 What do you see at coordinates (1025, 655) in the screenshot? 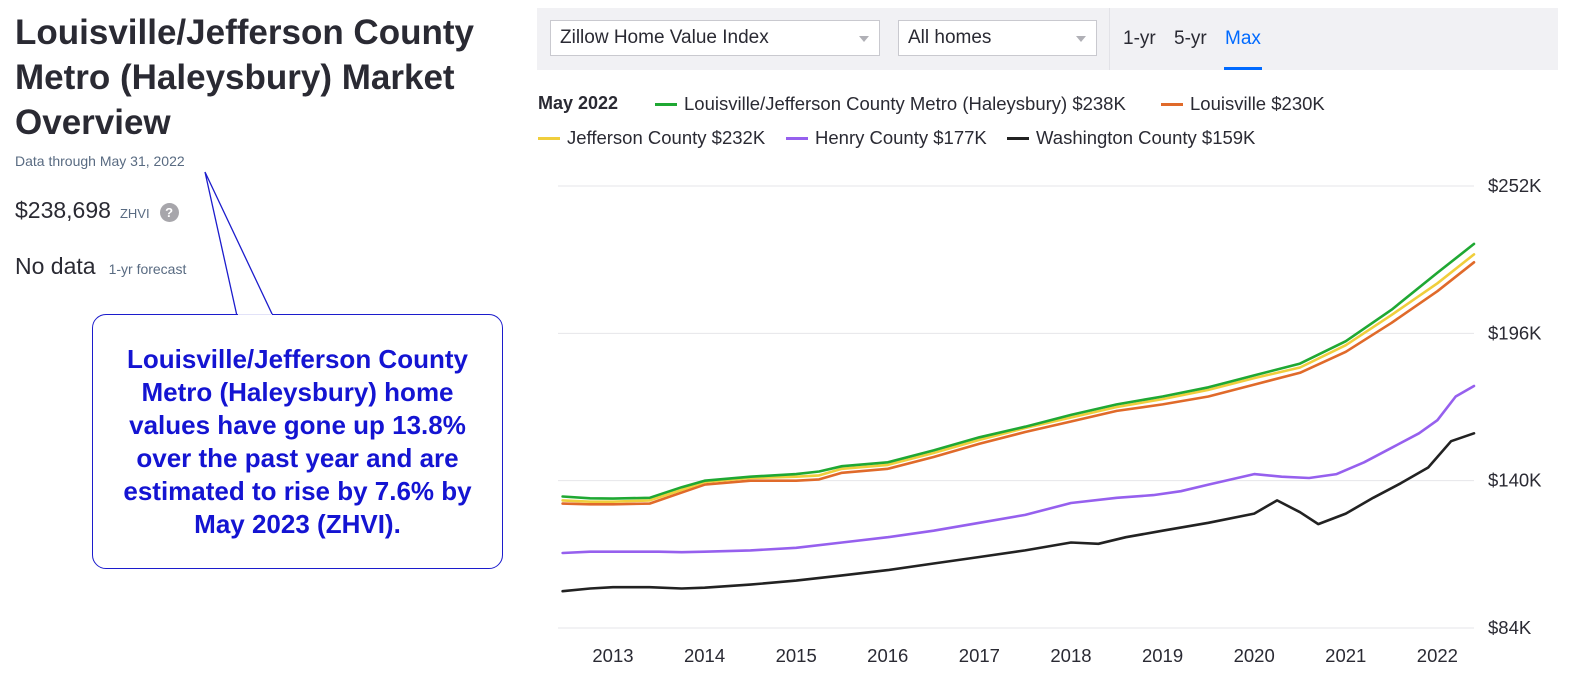
I see `x-axis-ticks: 2013 2014 2015 2016 2017 2018 2019 2020 2021 2022` at bounding box center [1025, 655].